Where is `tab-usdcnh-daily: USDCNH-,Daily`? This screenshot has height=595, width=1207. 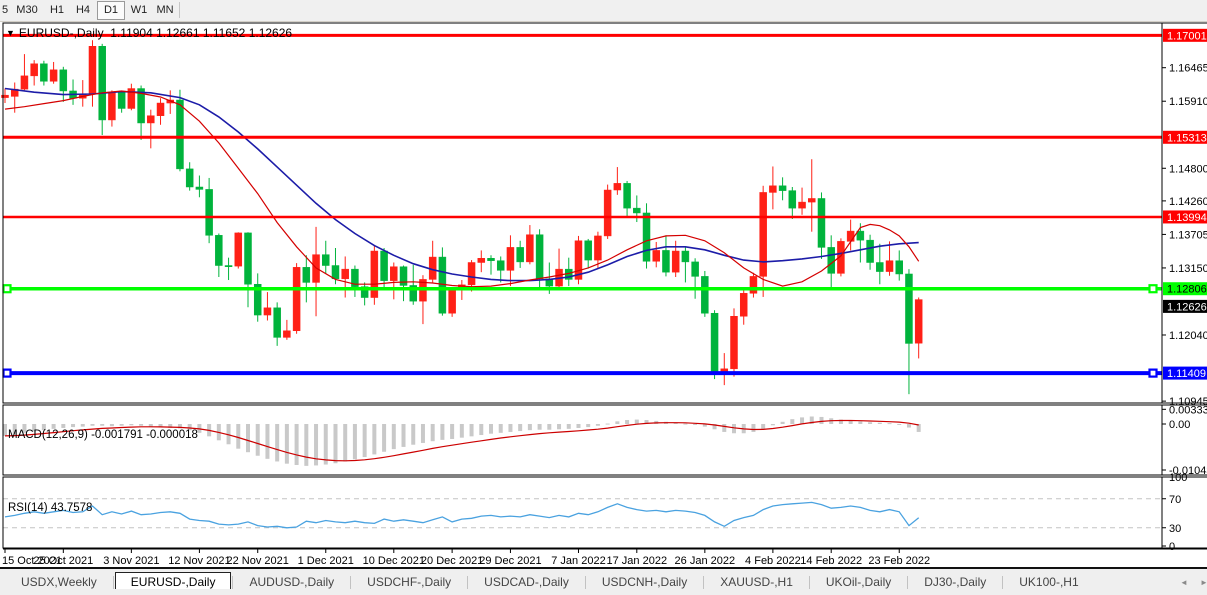 tab-usdcnh-daily: USDCNH-,Daily is located at coordinates (644, 582).